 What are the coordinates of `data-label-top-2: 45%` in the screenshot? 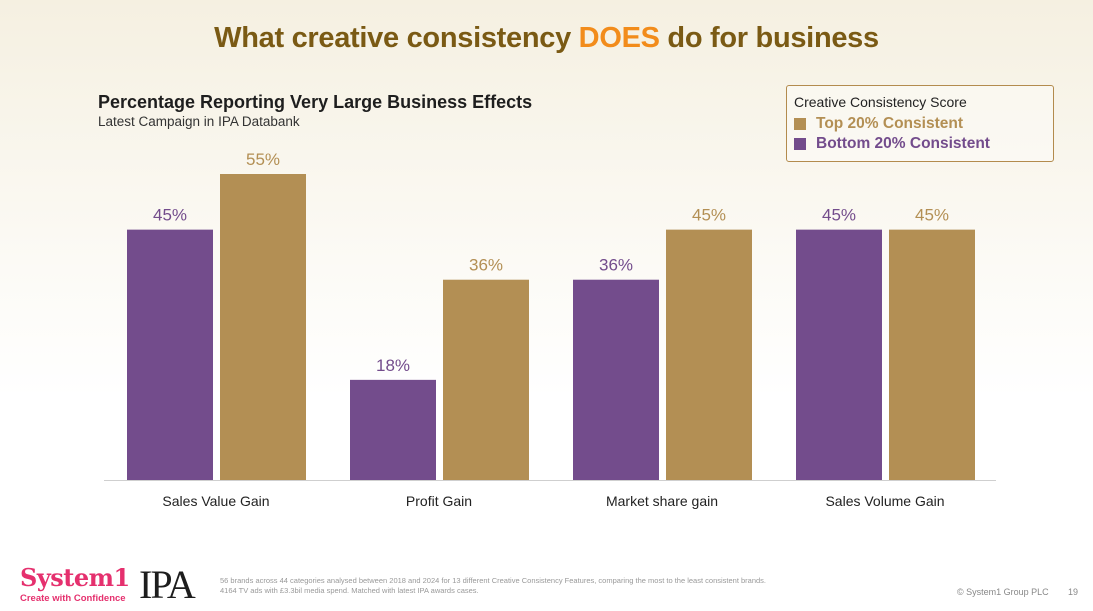 It's located at (709, 215).